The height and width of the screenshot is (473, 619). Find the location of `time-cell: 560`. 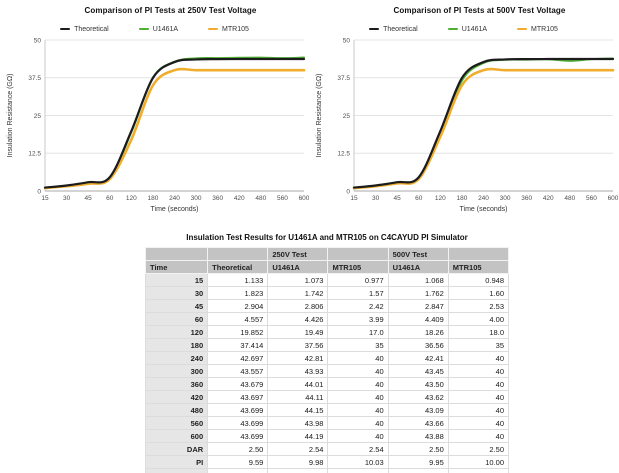

time-cell: 560 is located at coordinates (176, 423).